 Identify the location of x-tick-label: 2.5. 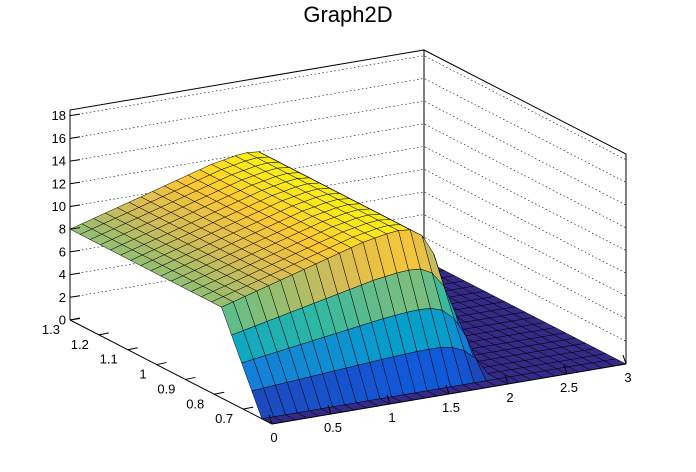
(569, 387).